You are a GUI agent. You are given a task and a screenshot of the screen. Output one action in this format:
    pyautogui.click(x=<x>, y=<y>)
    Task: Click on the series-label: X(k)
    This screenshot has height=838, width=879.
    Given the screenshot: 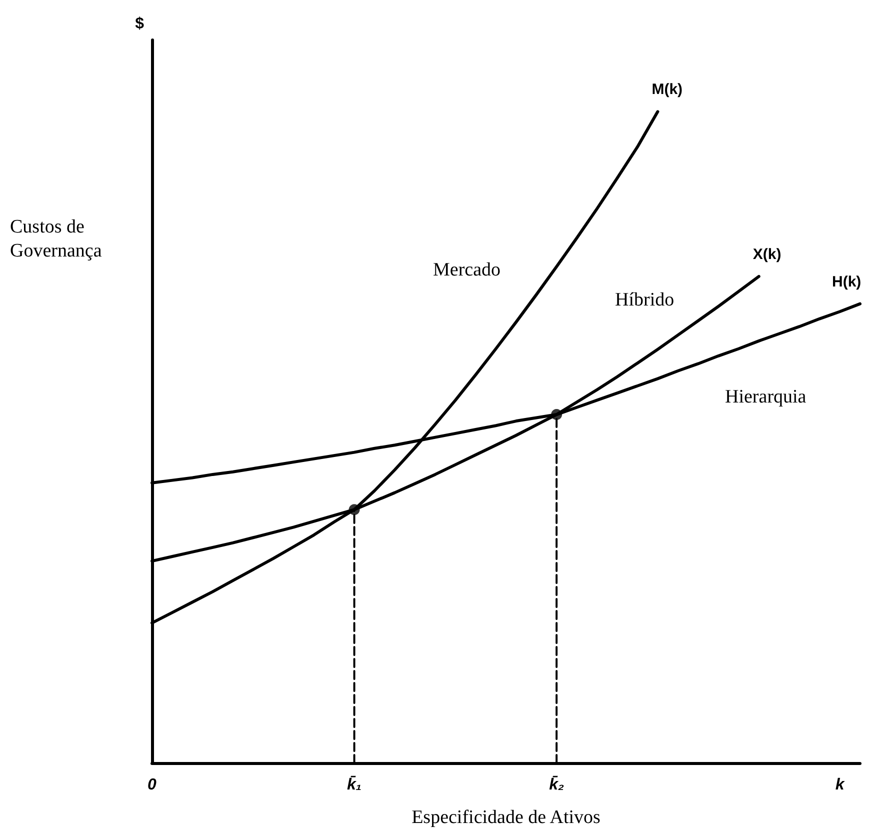 What is the action you would take?
    pyautogui.click(x=767, y=254)
    